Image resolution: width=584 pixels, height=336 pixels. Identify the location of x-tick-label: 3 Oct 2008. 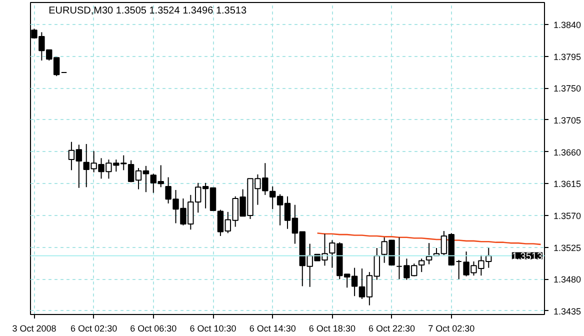
(34, 329).